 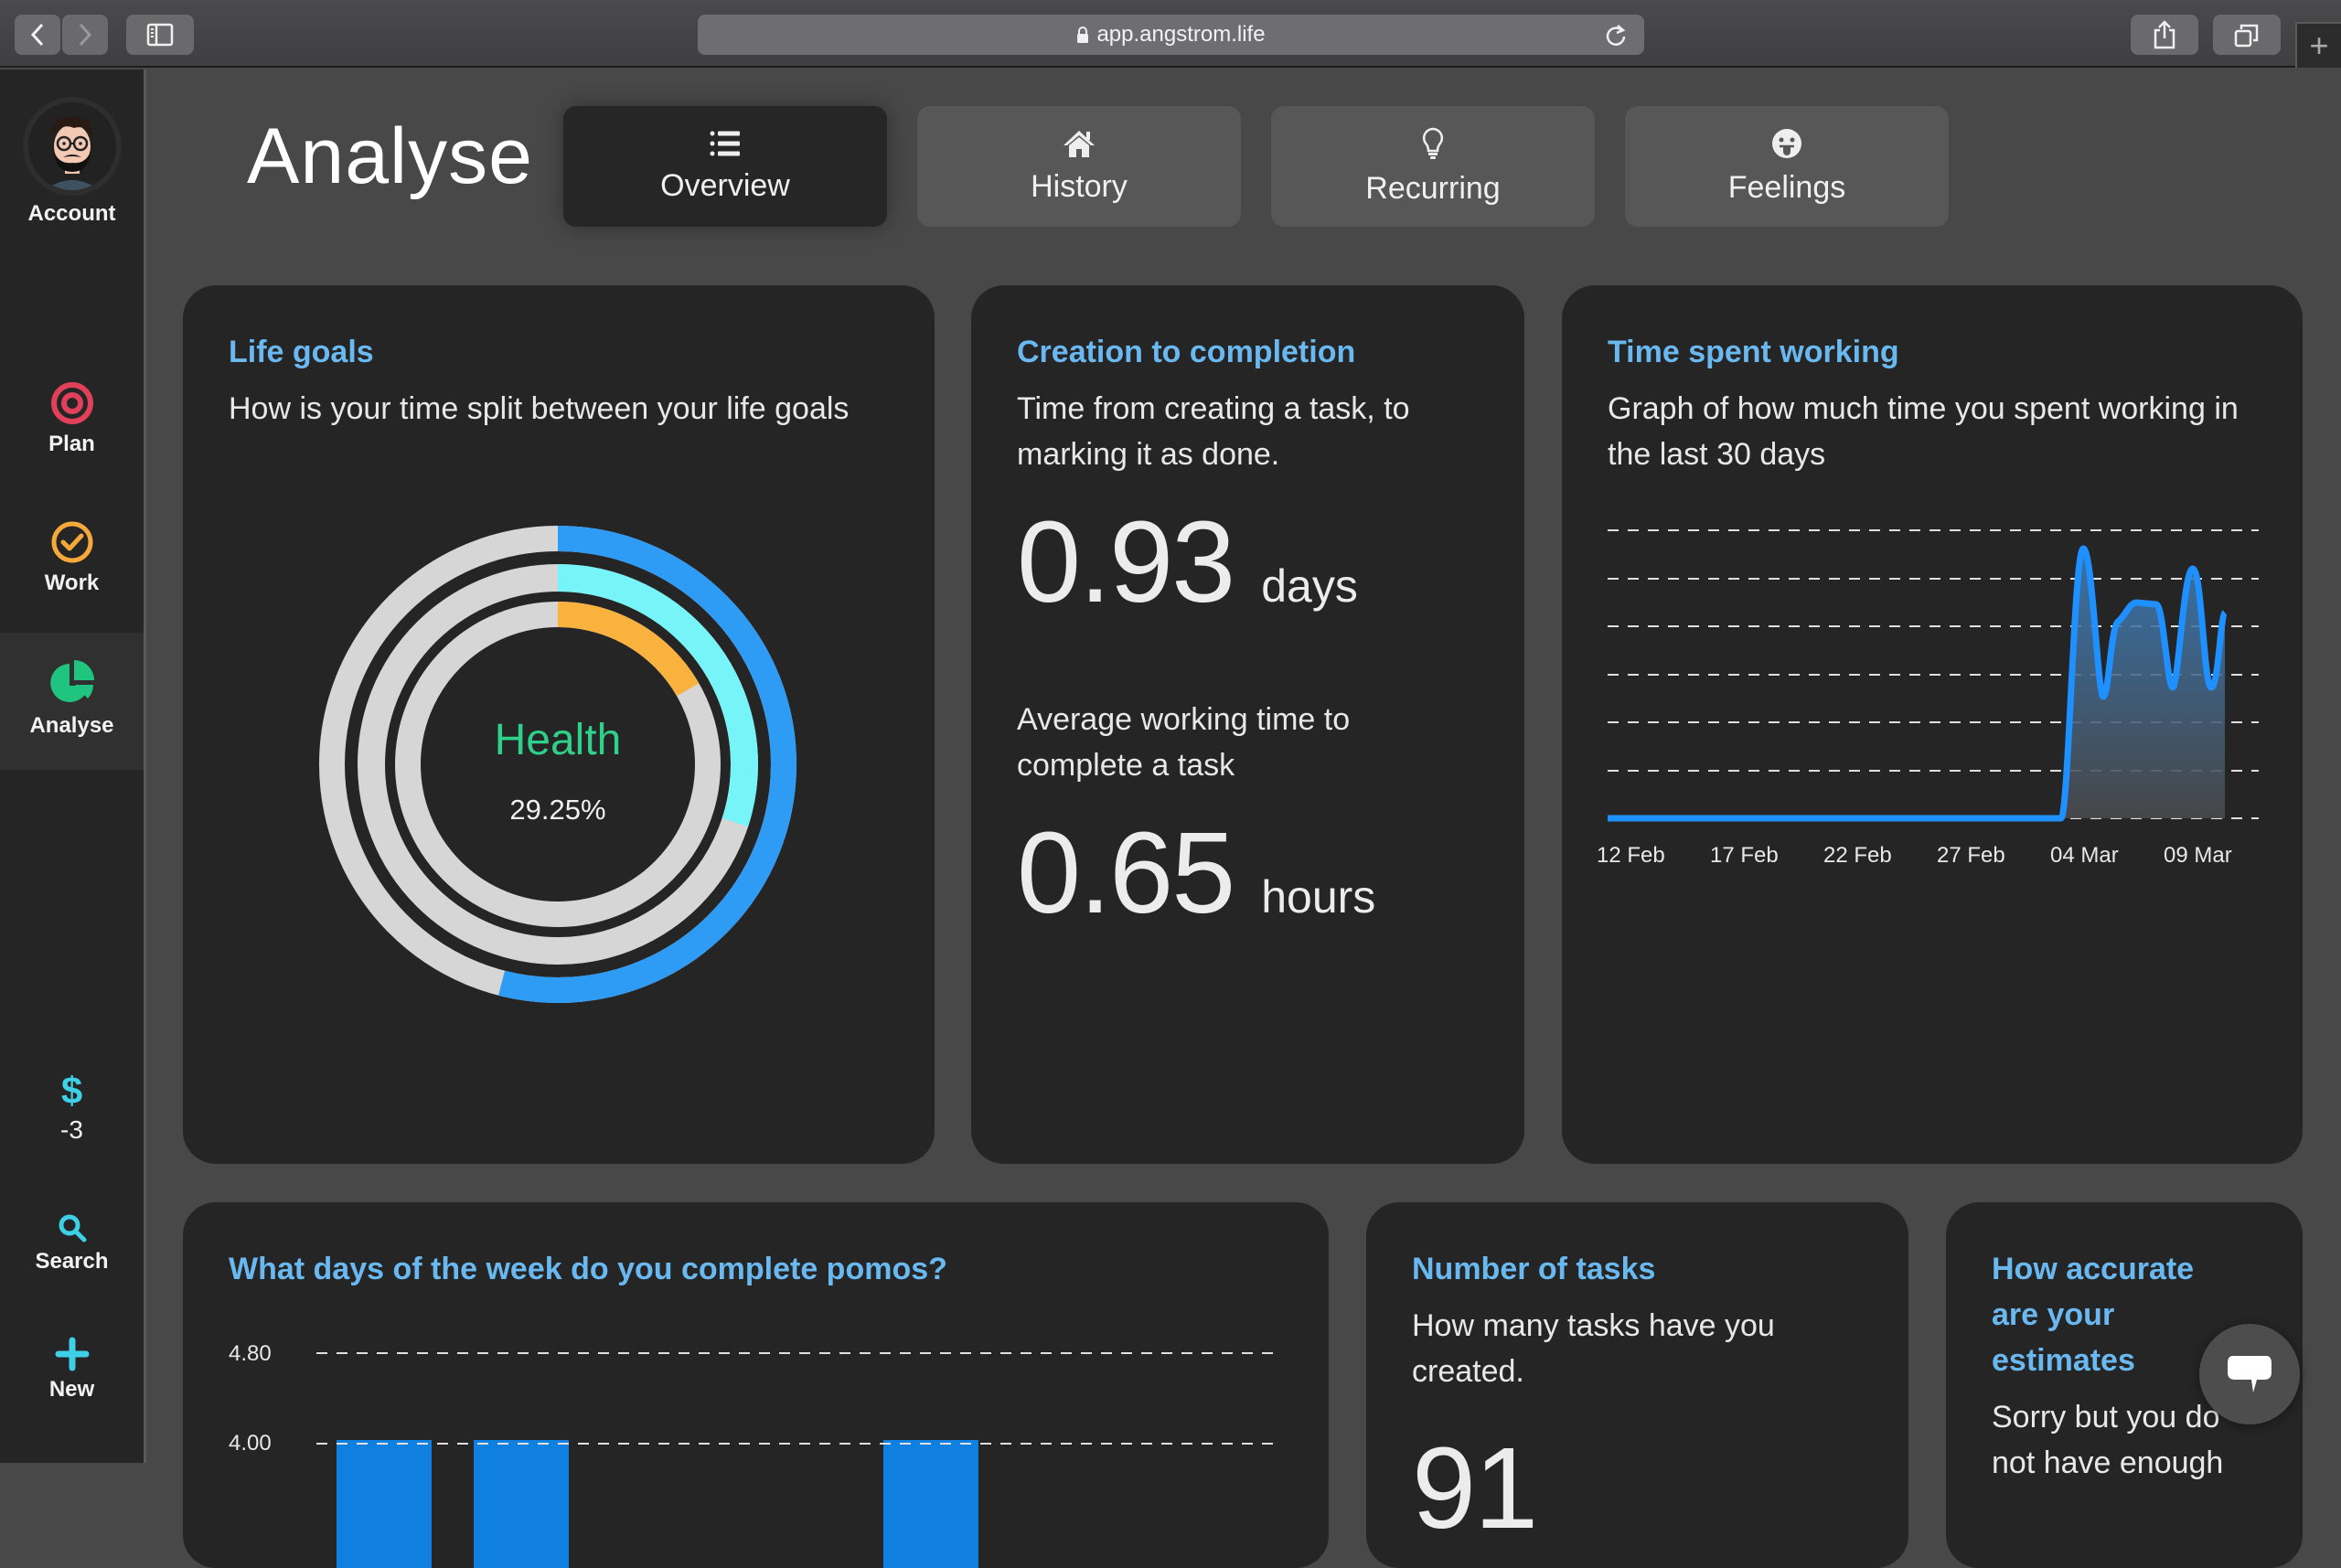 I want to click on x-tick: 22 Feb, so click(x=1858, y=855).